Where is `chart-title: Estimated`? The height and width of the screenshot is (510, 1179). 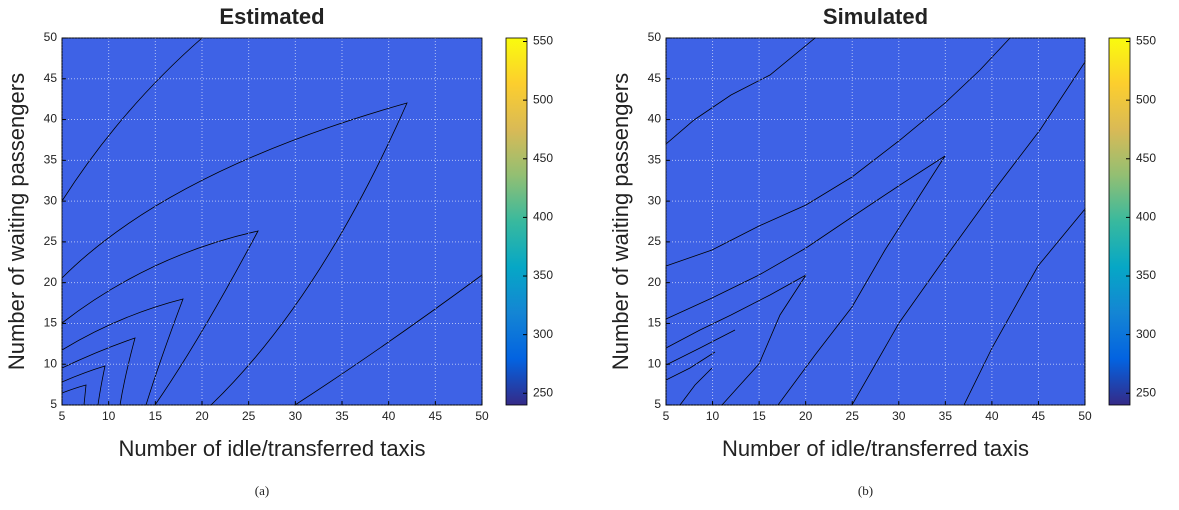 chart-title: Estimated is located at coordinates (271, 16).